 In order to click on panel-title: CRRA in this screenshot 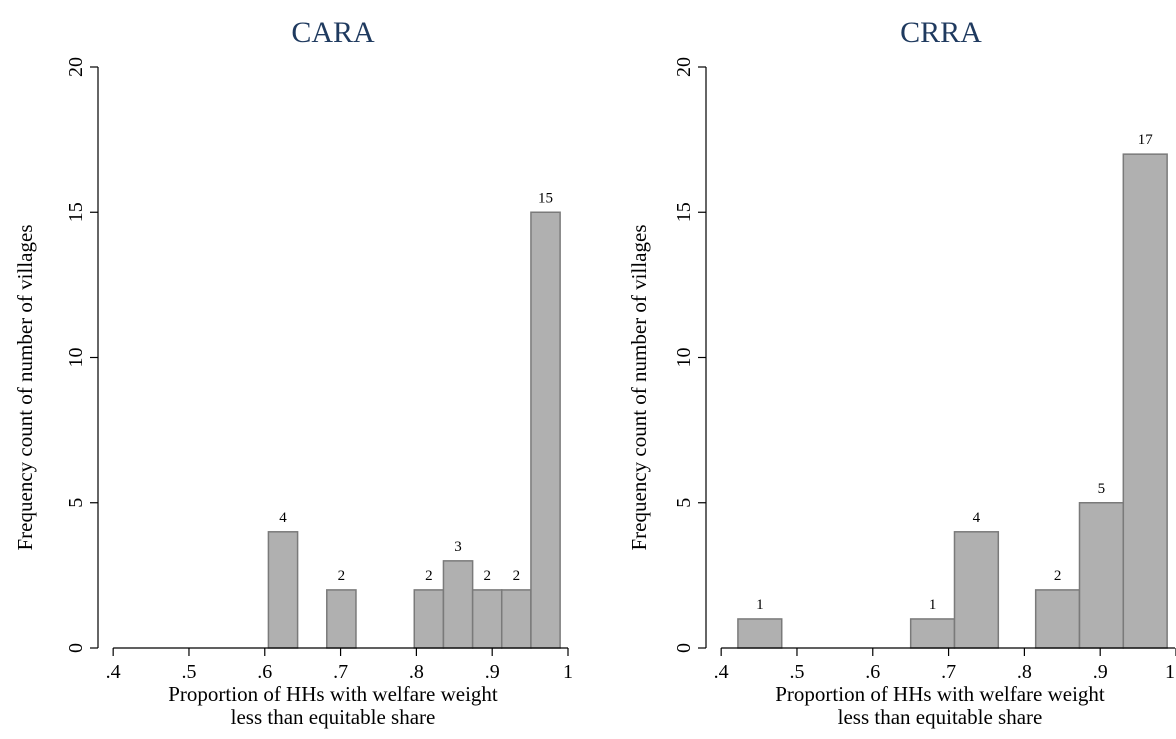, I will do `click(941, 32)`.